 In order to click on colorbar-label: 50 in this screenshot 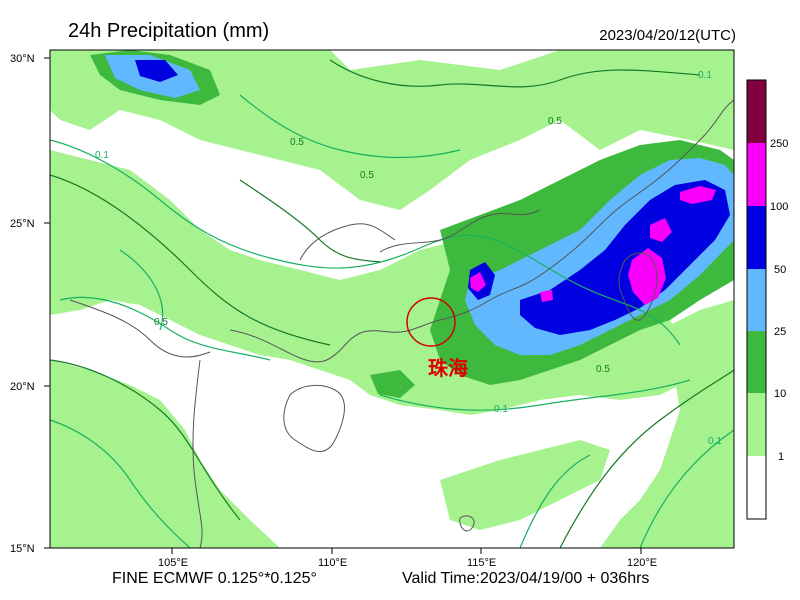, I will do `click(780, 270)`.